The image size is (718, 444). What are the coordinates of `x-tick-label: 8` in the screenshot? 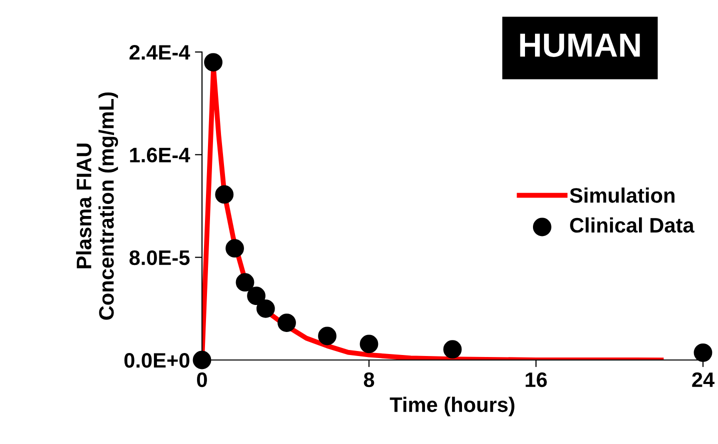 It's located at (369, 380).